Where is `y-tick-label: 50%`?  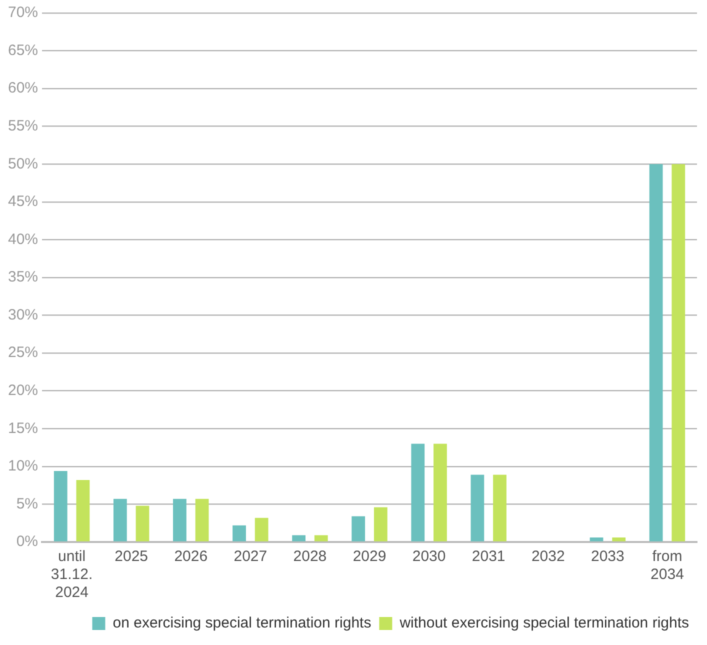 y-tick-label: 50% is located at coordinates (23, 163).